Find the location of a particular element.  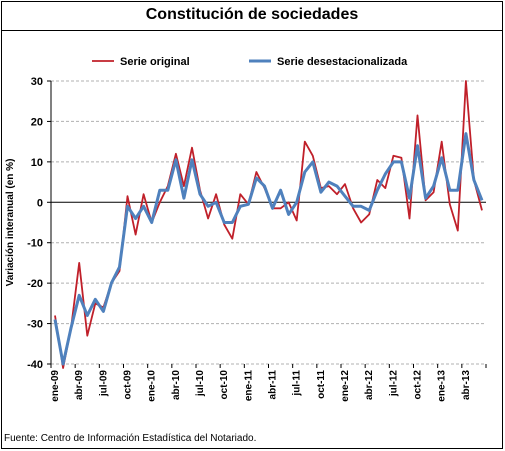

x-tick-label: abr-10 is located at coordinates (176, 385).